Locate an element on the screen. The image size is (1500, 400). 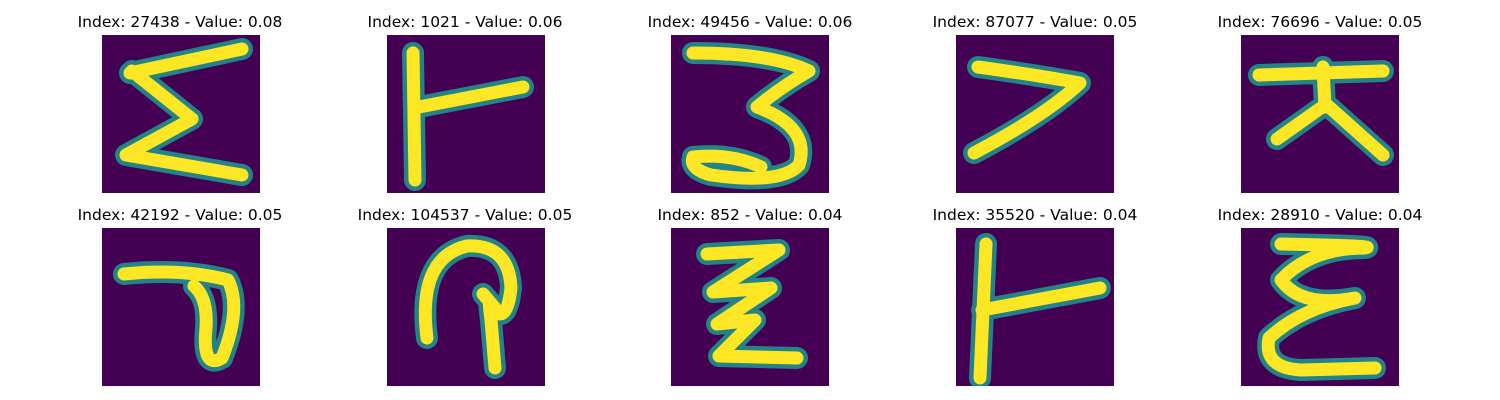
tee-legs-glyph is located at coordinates (1321, 111).